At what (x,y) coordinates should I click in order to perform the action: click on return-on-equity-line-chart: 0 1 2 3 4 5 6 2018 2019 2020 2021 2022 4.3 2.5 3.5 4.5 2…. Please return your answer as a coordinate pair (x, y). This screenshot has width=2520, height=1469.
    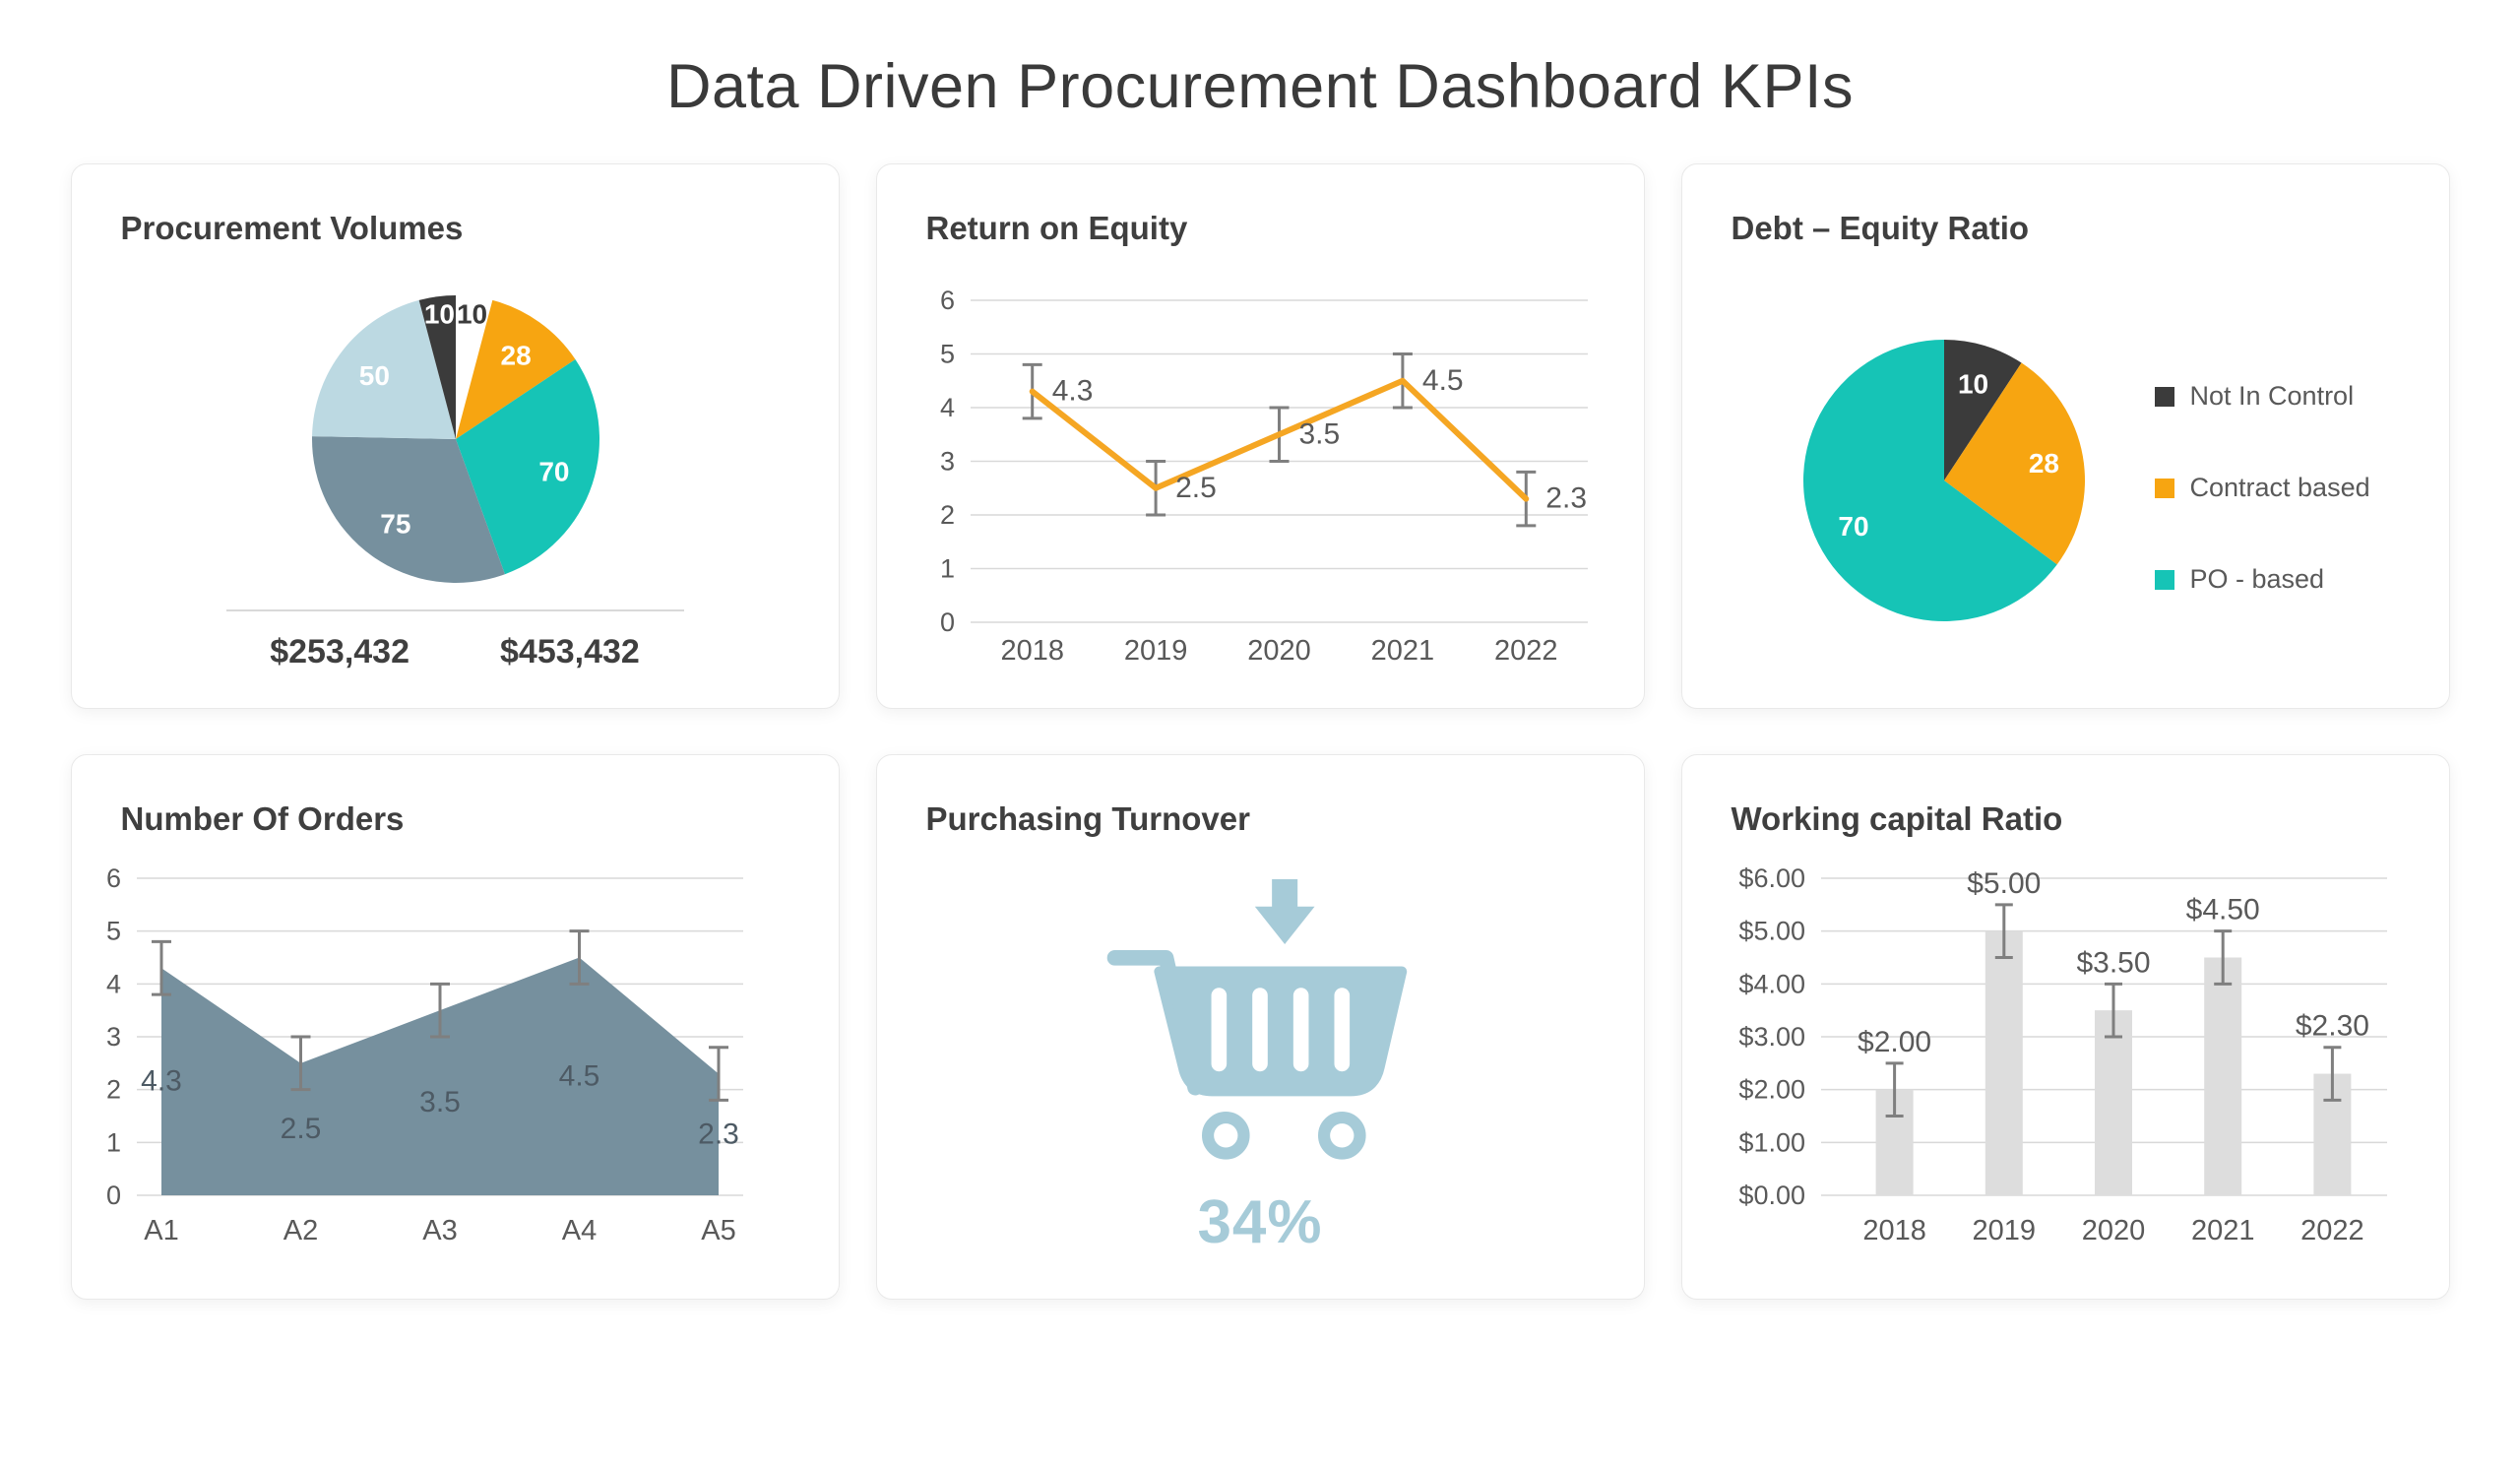
    Looking at the image, I should click on (1263, 476).